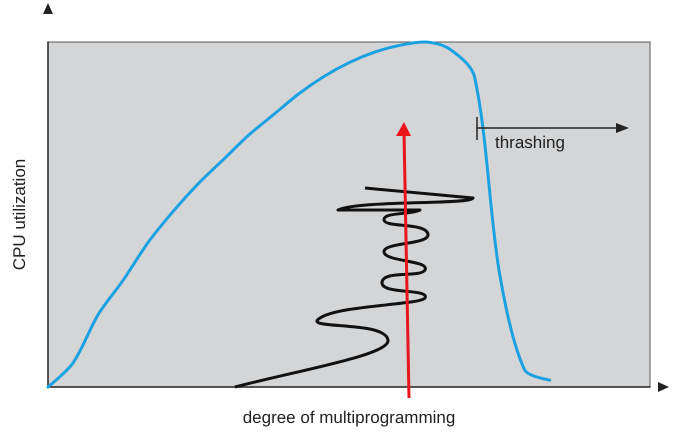 Image resolution: width=675 pixels, height=437 pixels. Describe the element at coordinates (19, 214) in the screenshot. I see `y-axis-title: CPU utilization` at that location.